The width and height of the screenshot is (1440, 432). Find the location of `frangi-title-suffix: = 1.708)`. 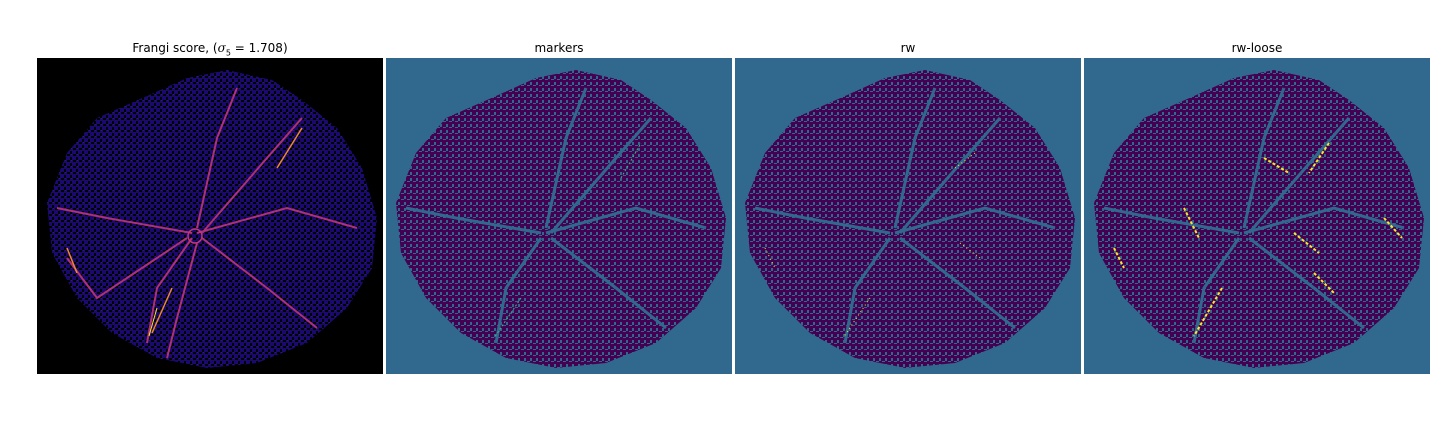

frangi-title-suffix: = 1.708) is located at coordinates (259, 48).